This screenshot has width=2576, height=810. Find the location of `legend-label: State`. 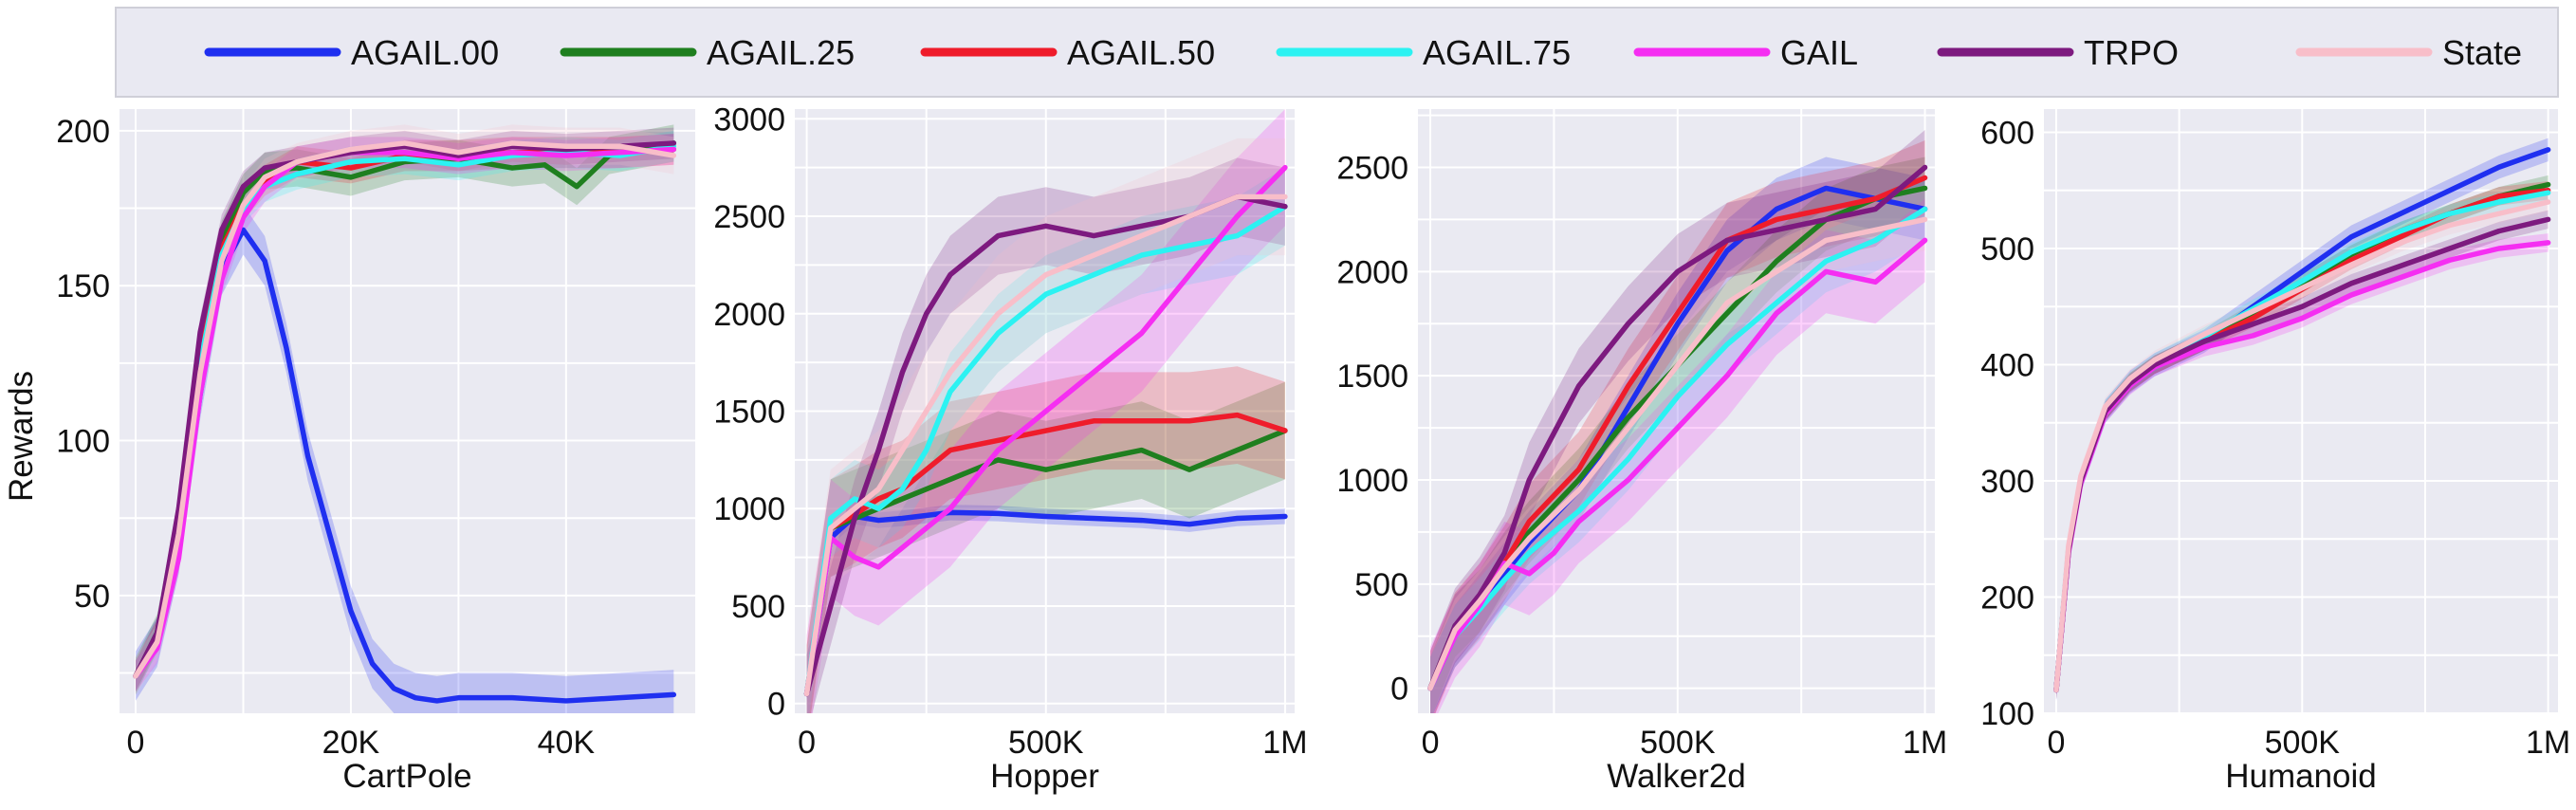

legend-label: State is located at coordinates (2482, 52).